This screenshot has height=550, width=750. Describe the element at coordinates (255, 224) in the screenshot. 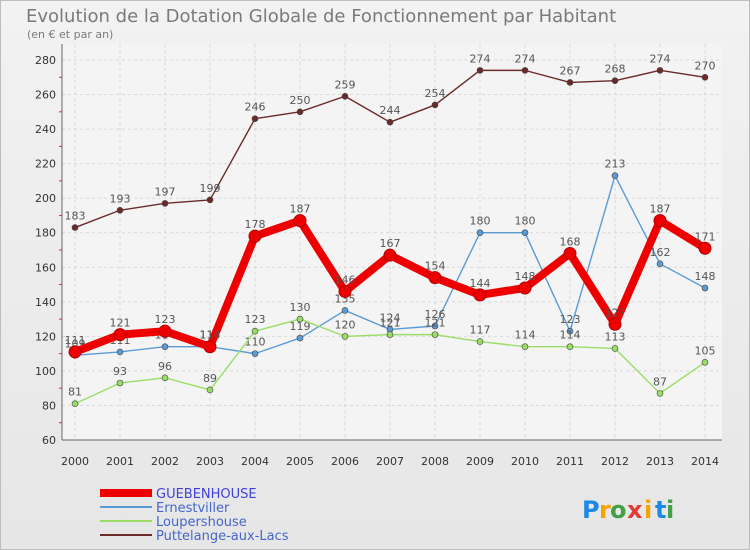

I see `data-label: 178` at that location.